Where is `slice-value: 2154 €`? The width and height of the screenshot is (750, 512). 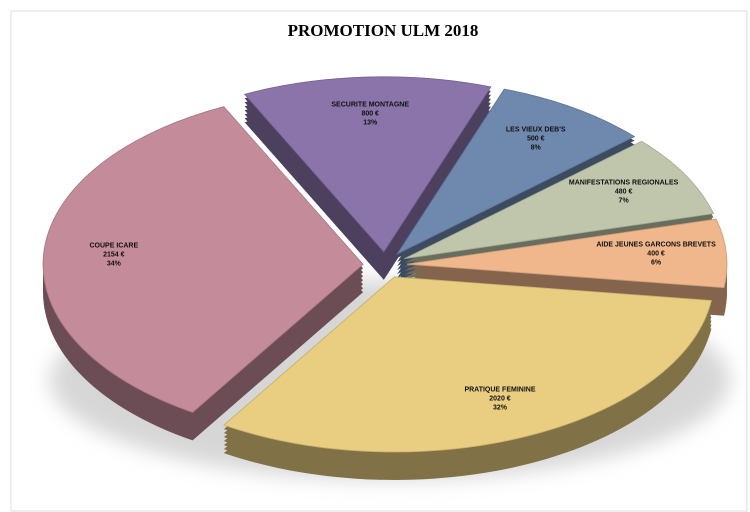 slice-value: 2154 € is located at coordinates (114, 255).